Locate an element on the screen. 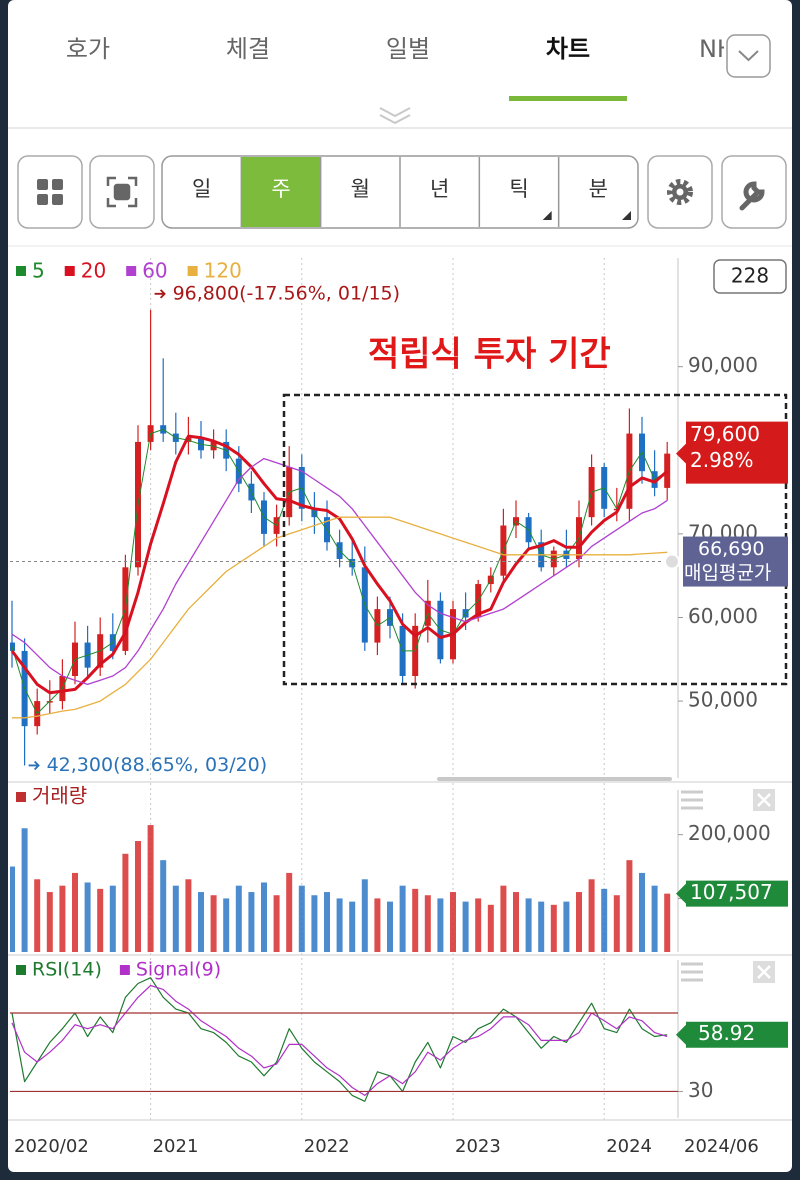 Image resolution: width=800 pixels, height=1180 pixels. annotation-arrow is located at coordinates (160, 294).